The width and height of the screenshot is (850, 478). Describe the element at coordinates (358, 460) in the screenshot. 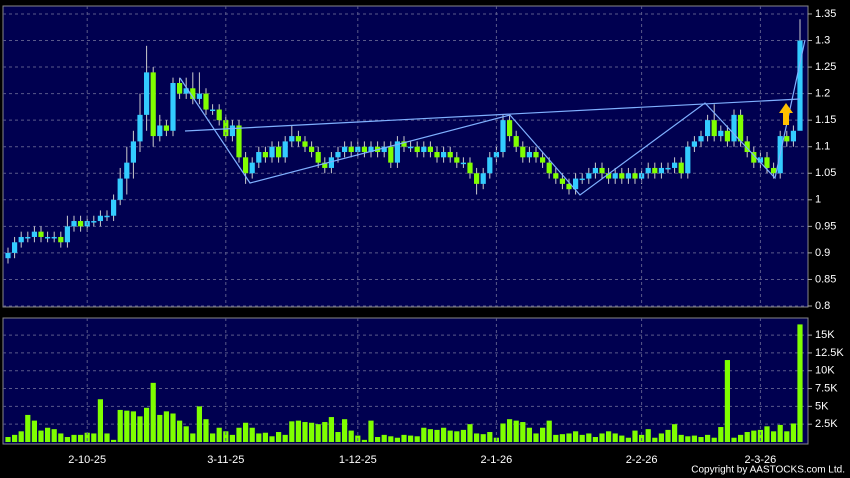

I see `x-tick-label: 1-12-25` at that location.